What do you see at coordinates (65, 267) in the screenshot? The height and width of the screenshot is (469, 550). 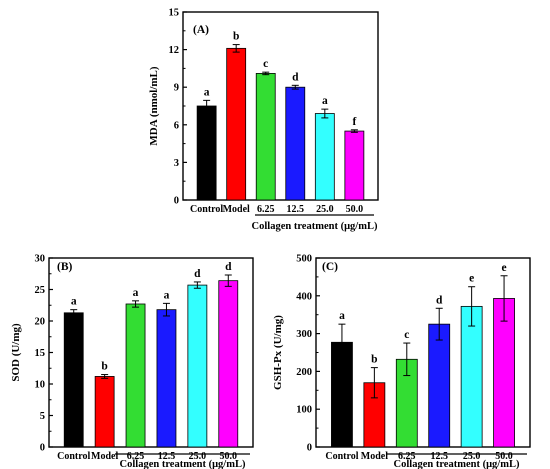 I see `panel-label: (B)` at bounding box center [65, 267].